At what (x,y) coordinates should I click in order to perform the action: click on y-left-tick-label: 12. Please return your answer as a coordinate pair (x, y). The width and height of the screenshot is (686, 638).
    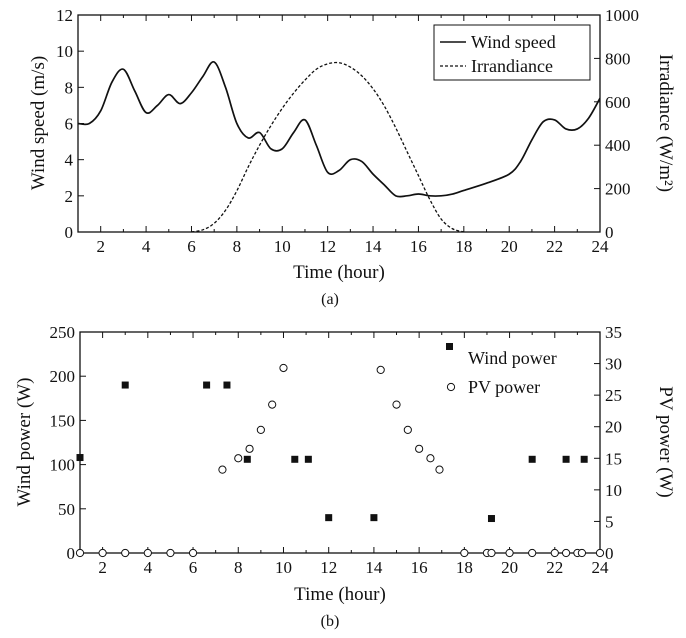
    Looking at the image, I should click on (64, 15).